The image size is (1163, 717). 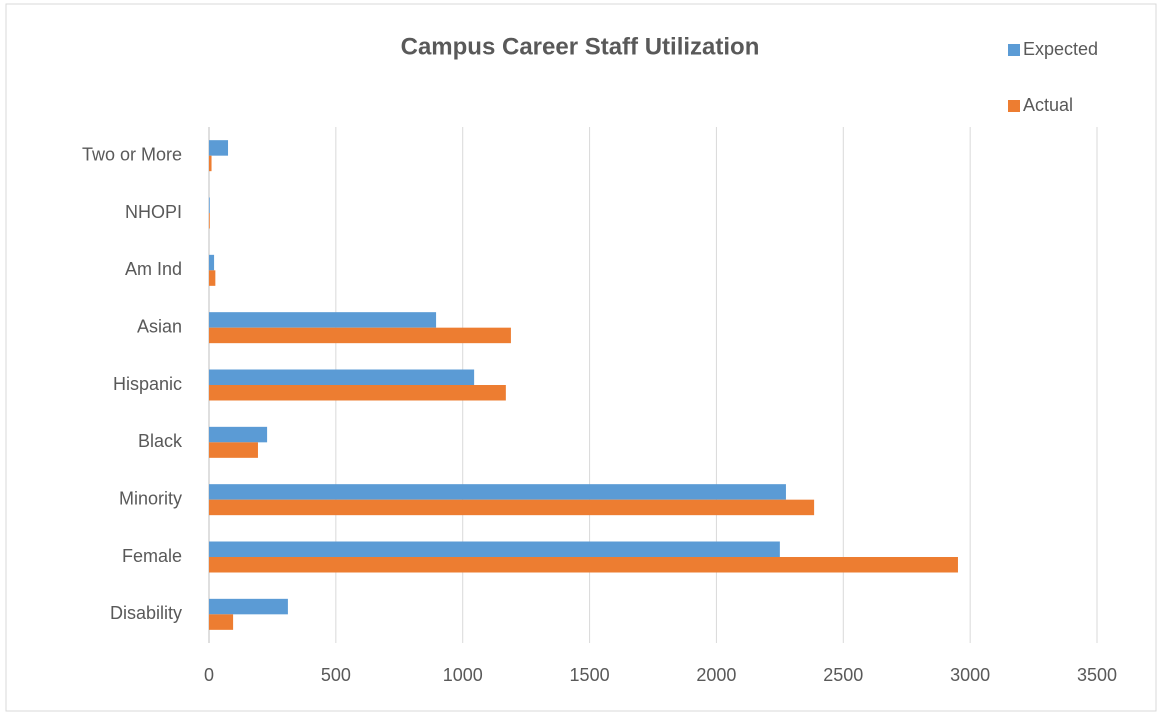 I want to click on x-tick-label: 3500, so click(x=1097, y=675).